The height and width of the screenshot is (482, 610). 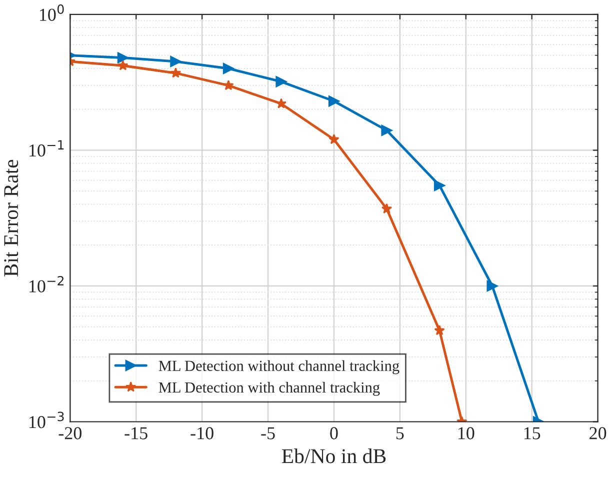 What do you see at coordinates (268, 433) in the screenshot?
I see `x-tick-label: -5` at bounding box center [268, 433].